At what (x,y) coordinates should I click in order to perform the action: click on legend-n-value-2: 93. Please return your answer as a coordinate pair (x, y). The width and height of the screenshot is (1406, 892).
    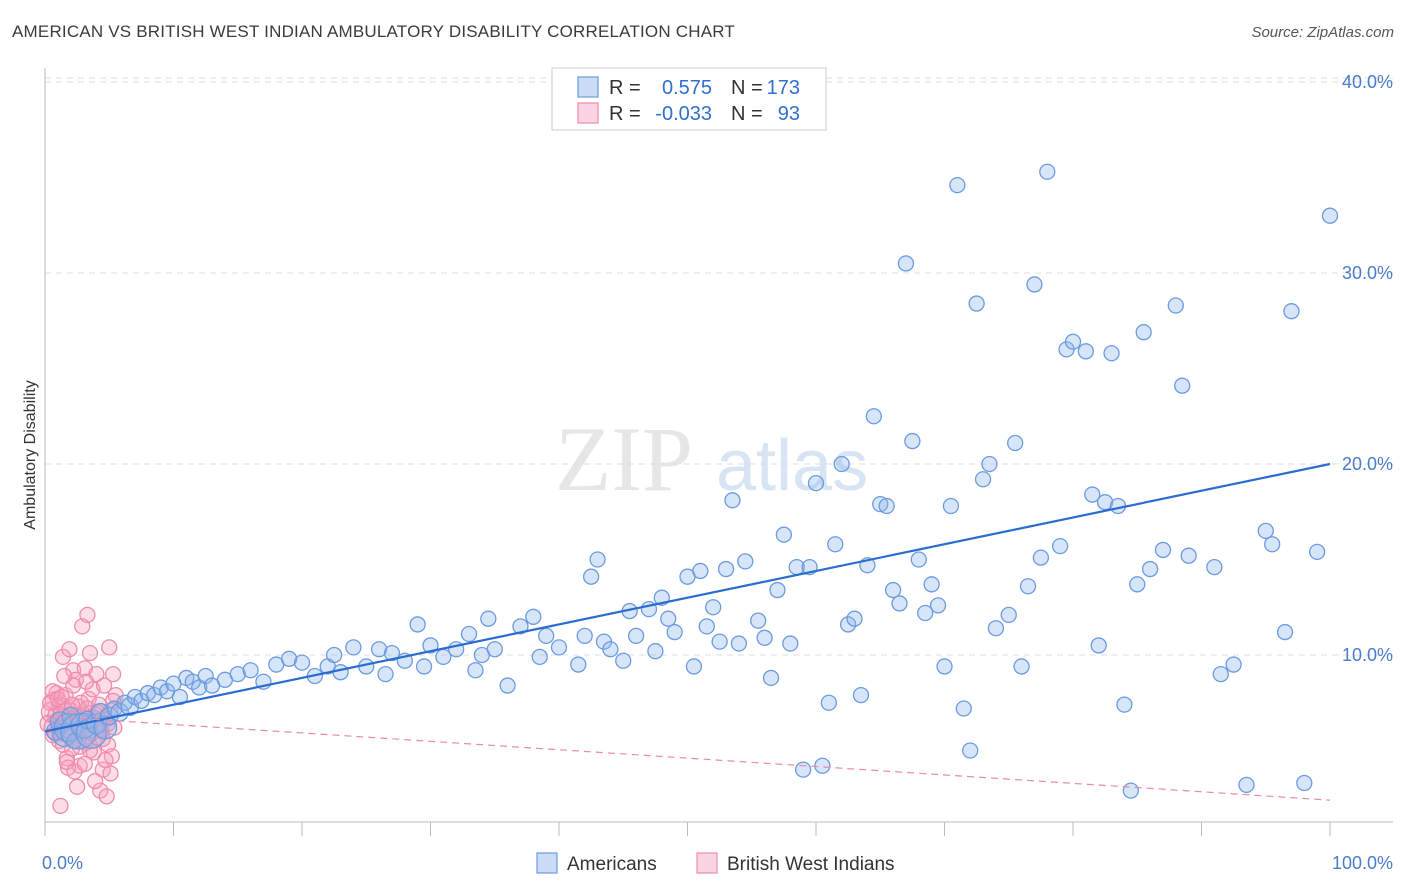
    Looking at the image, I should click on (789, 114).